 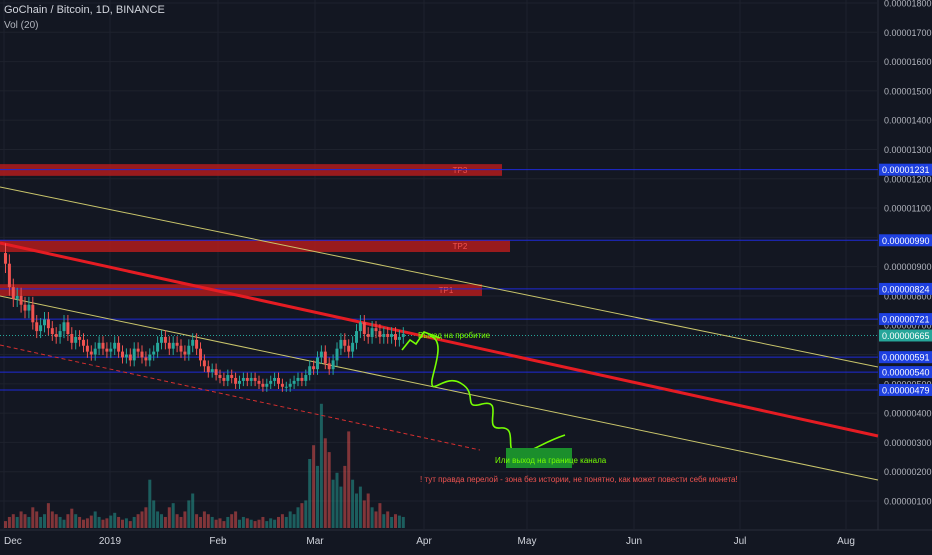 I want to click on target-zone-label: TP2, so click(x=460, y=246).